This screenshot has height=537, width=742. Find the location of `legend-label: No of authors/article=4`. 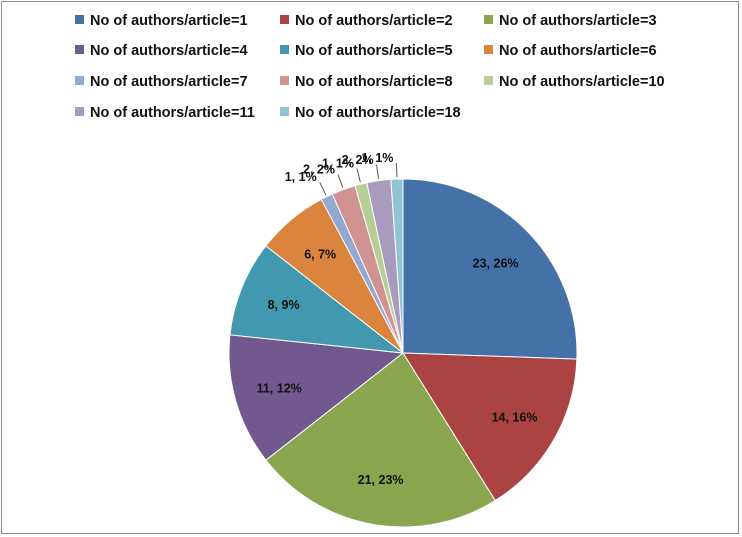

legend-label: No of authors/article=4 is located at coordinates (169, 51).